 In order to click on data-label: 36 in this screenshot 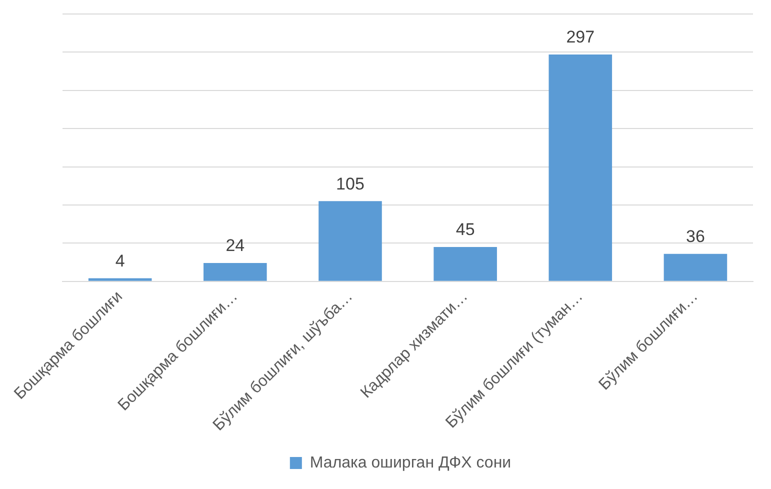, I will do `click(695, 236)`.